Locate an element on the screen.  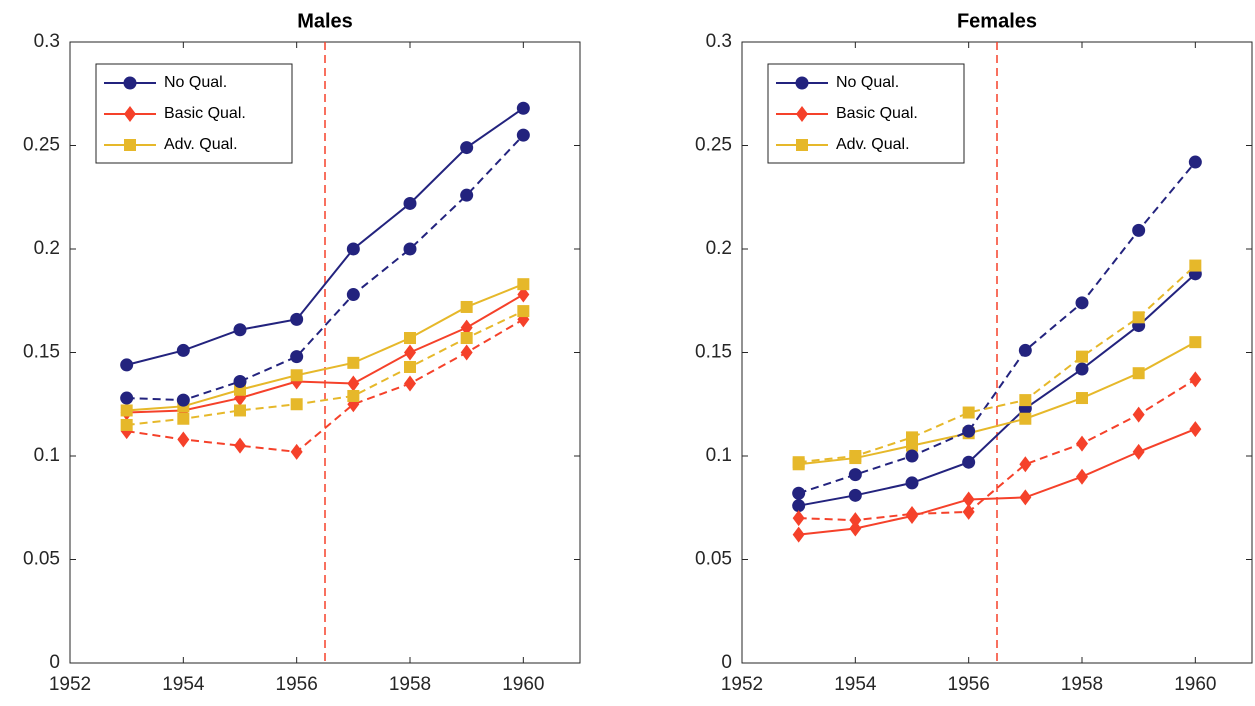
y-tick-label: 0.1 is located at coordinates (47, 455).